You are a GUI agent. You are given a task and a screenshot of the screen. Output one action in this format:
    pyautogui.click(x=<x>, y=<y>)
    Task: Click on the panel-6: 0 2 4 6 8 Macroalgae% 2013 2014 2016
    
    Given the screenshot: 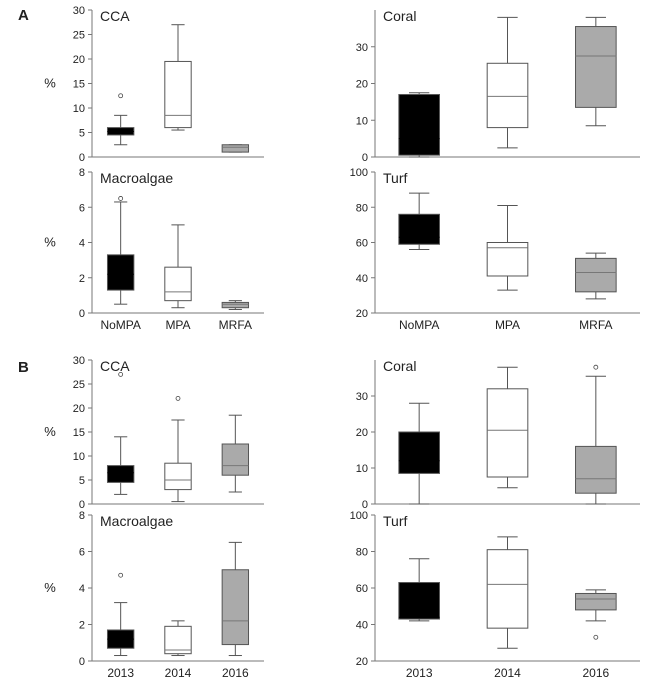 What is the action you would take?
    pyautogui.click(x=154, y=595)
    